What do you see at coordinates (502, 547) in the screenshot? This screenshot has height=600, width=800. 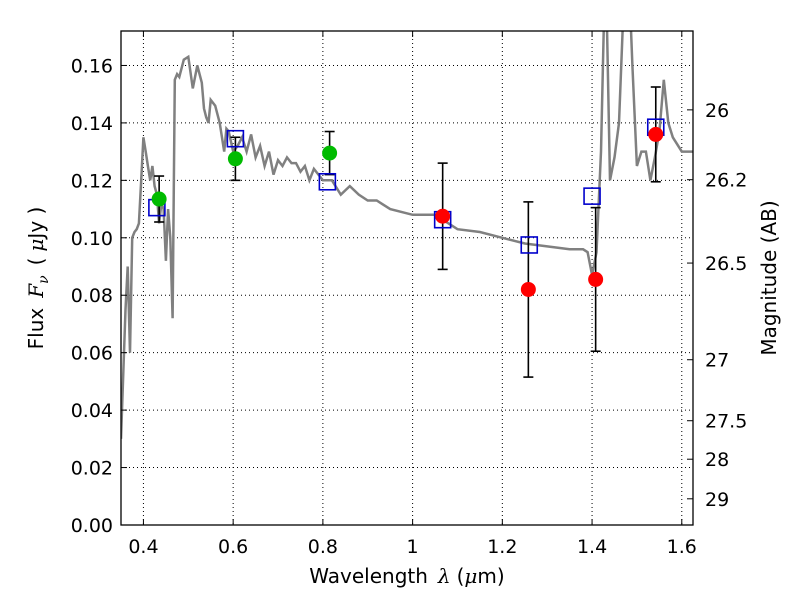 I see `x-tick-label: 1.2` at bounding box center [502, 547].